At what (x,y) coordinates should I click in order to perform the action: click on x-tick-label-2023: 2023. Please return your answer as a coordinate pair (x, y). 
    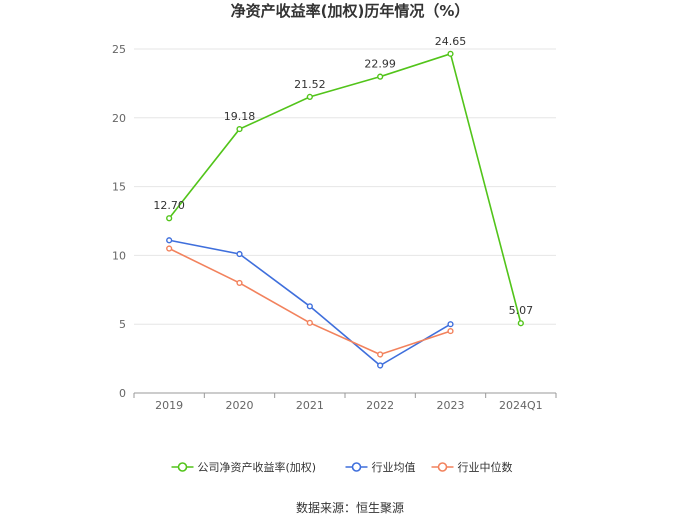
    Looking at the image, I should click on (451, 405).